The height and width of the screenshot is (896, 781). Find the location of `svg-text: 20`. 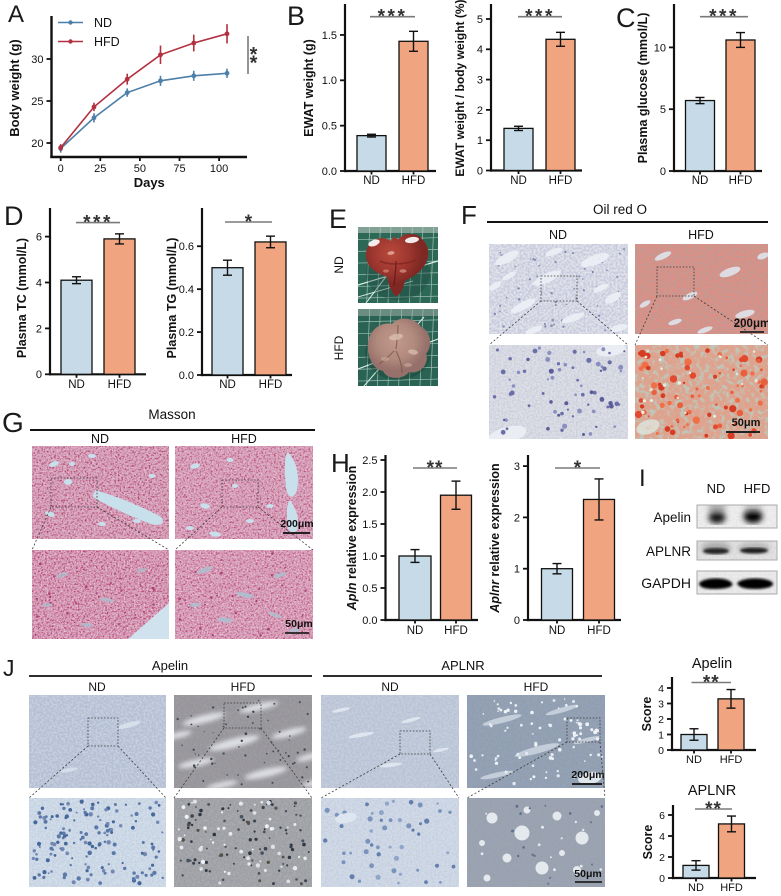

svg-text: 20 is located at coordinates (37, 144).